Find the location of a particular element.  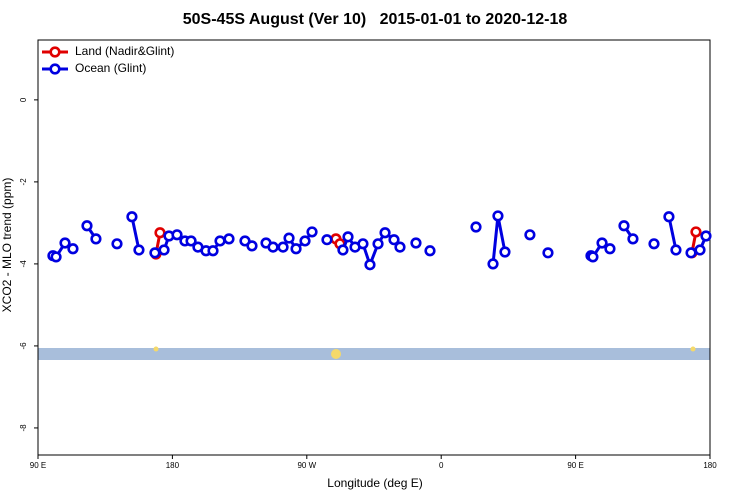

y-tick-label: -2 is located at coordinates (23, 182).